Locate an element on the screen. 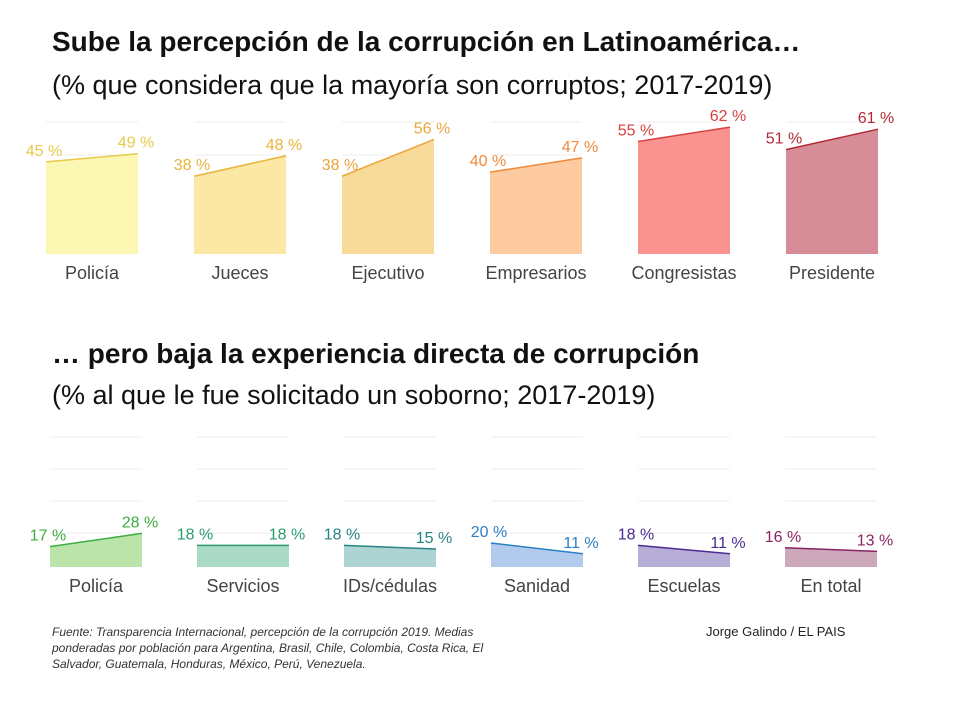  small-multiple-2: 38 % 48 % Jueces is located at coordinates (238, 202).